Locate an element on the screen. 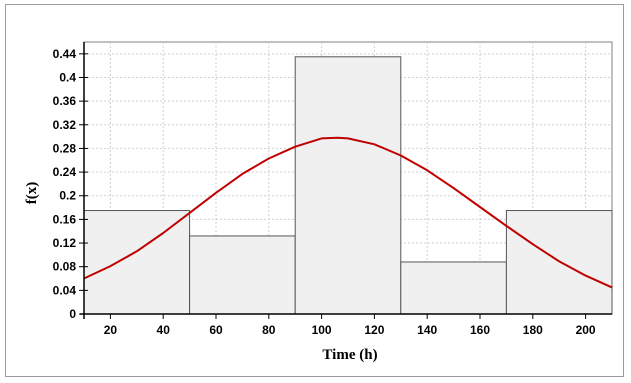  y-tick-label: 0.24 is located at coordinates (65, 172).